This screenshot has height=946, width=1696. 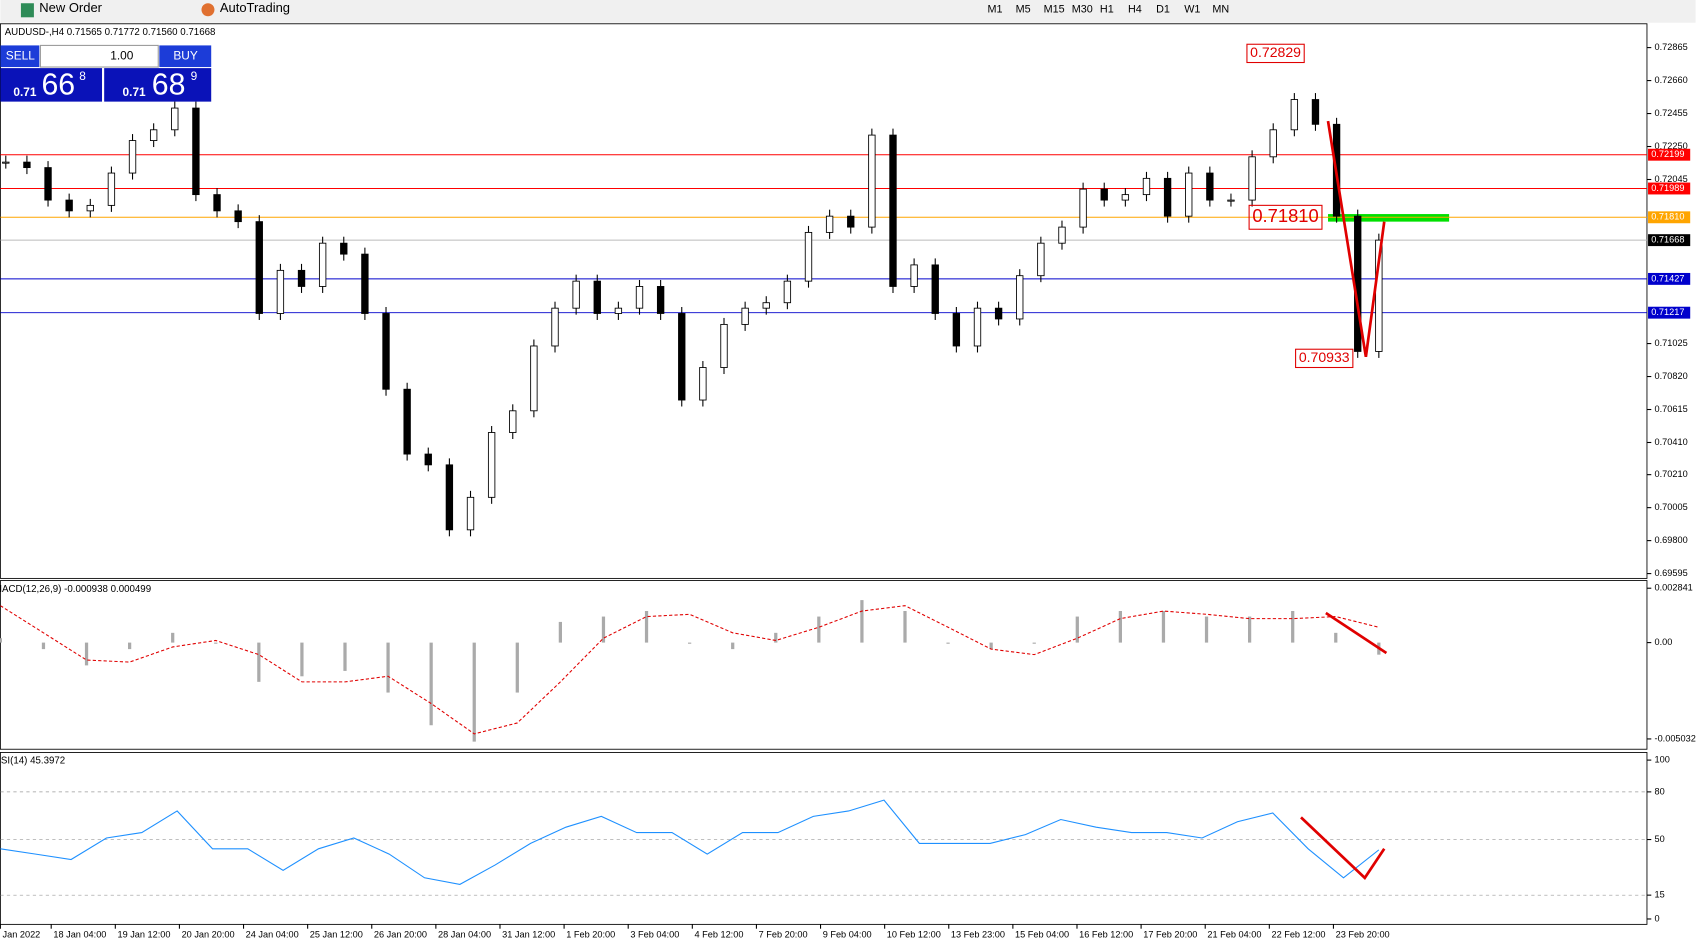 I want to click on bid-big: 0.71, so click(x=25, y=92).